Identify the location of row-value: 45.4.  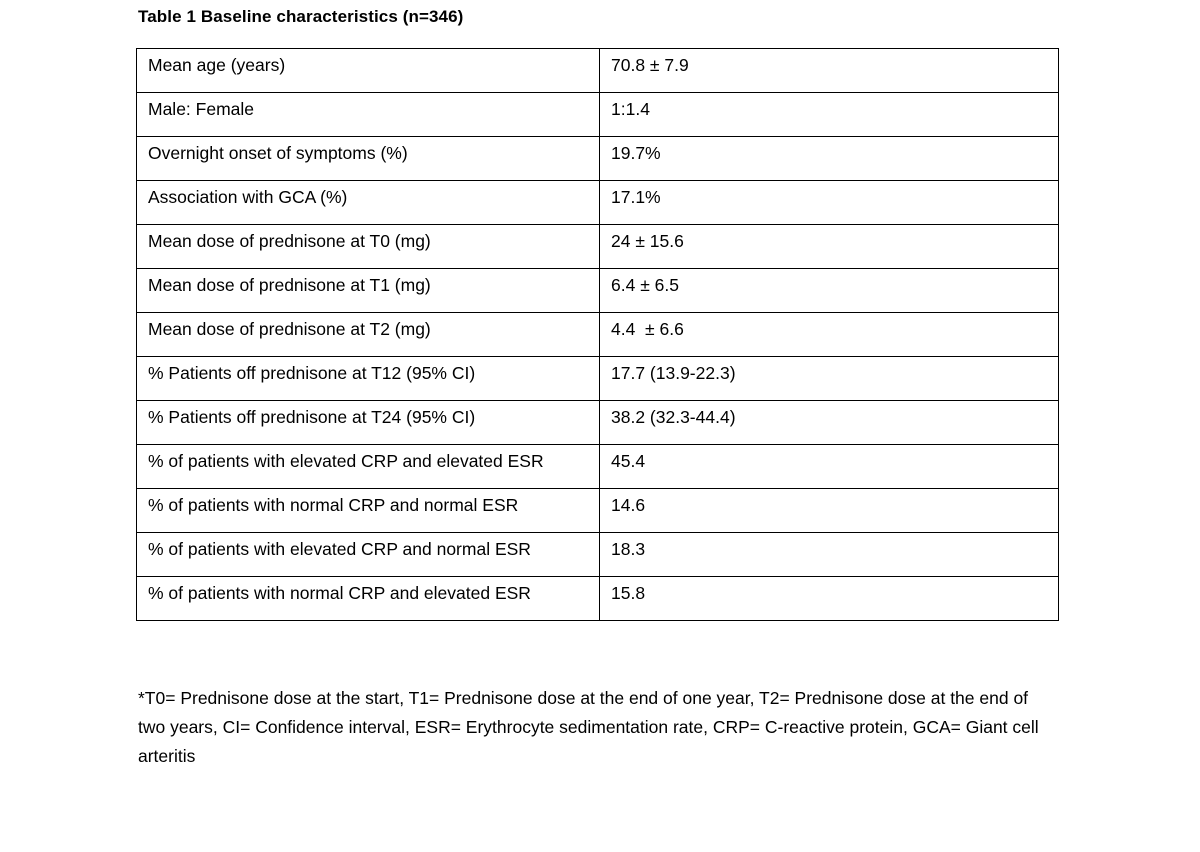
(829, 466).